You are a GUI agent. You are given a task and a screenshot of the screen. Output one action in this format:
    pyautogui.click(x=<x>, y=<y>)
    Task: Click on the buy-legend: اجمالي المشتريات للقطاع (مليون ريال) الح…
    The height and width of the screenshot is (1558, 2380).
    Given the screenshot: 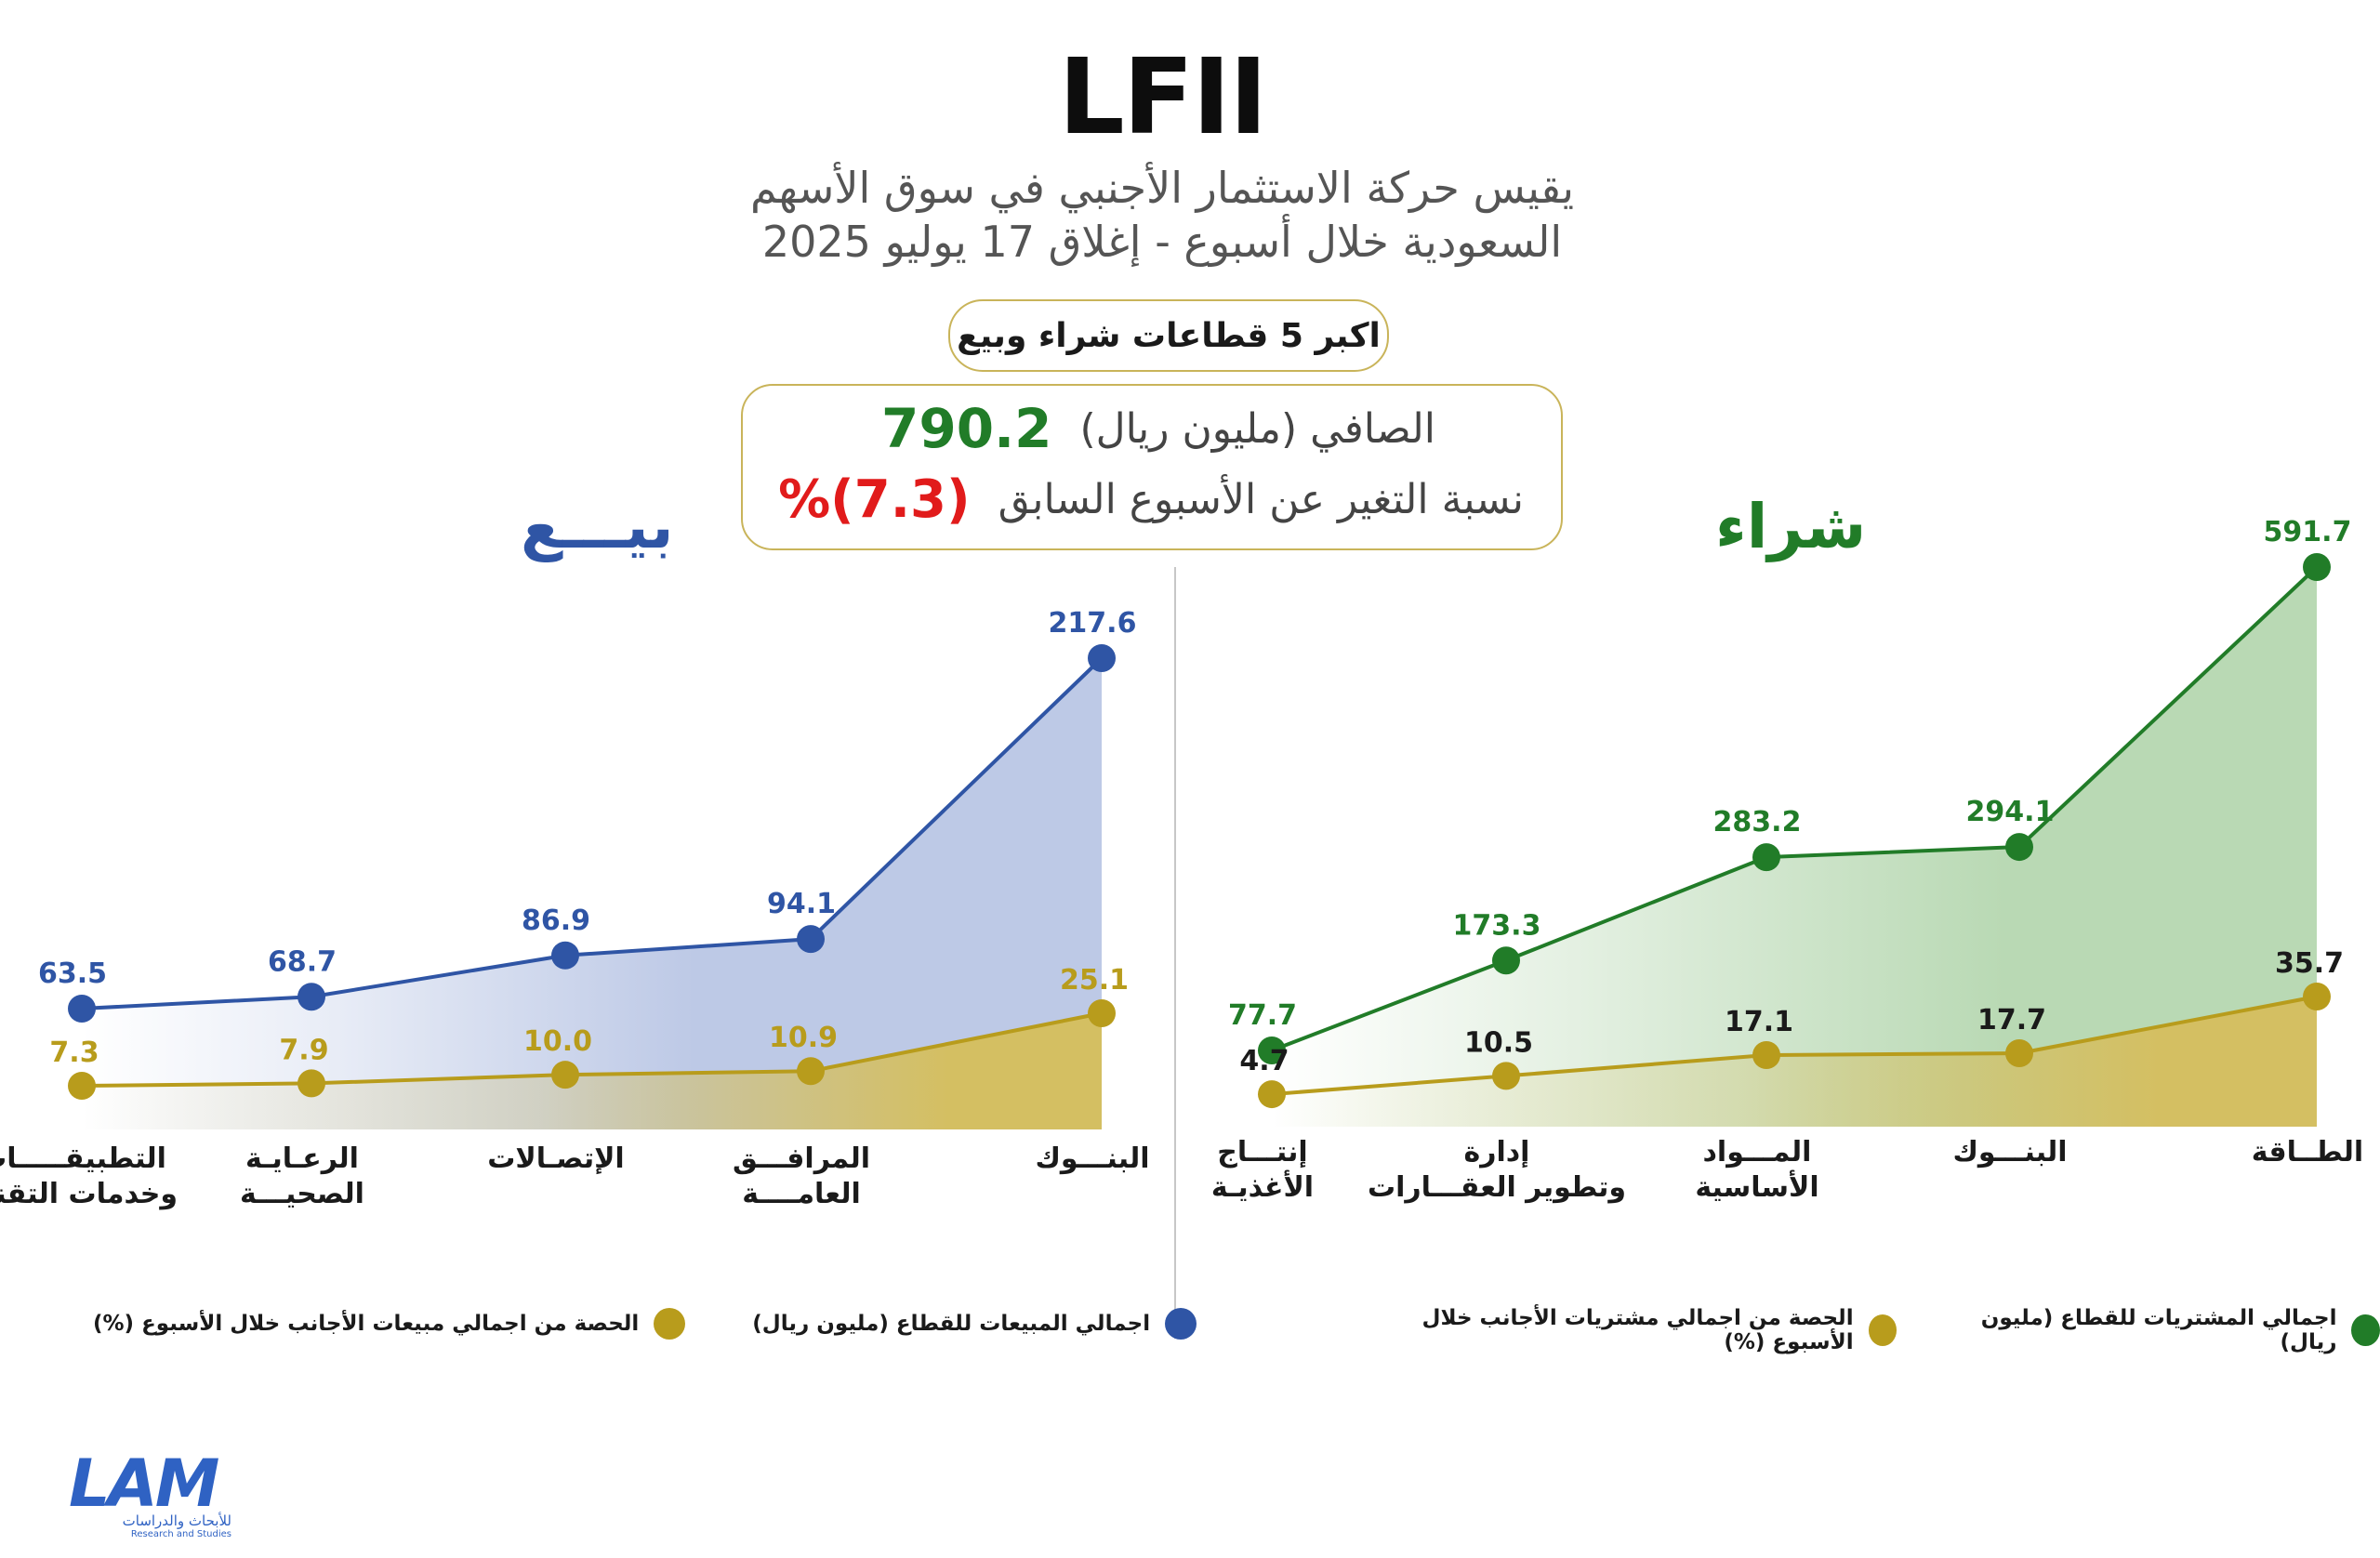 What is the action you would take?
    pyautogui.click(x=1861, y=1330)
    